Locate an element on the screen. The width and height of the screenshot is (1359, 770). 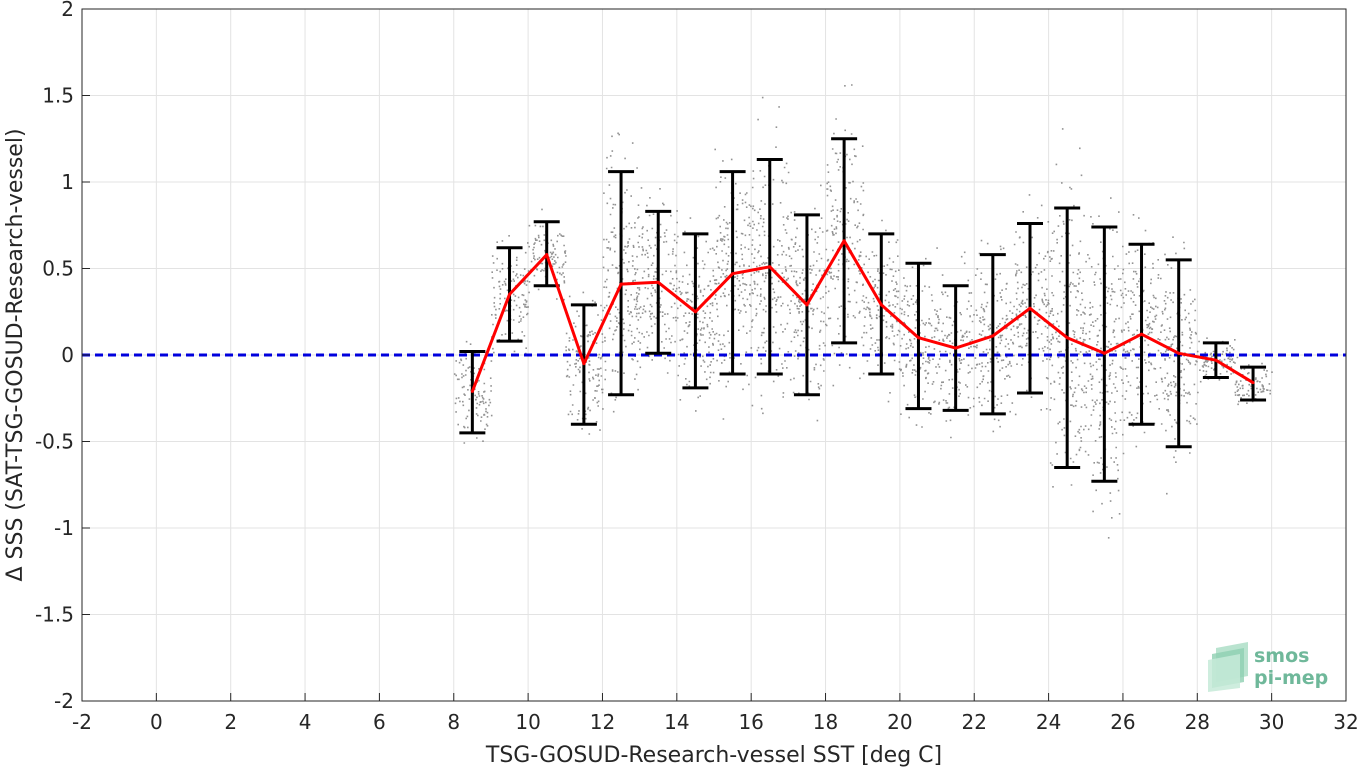
logo-text-smos: smos is located at coordinates (1281, 656).